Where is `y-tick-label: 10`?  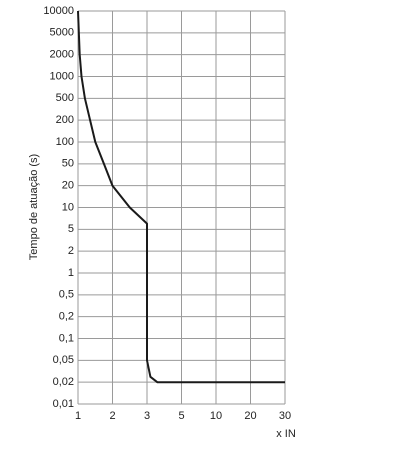 y-tick-label: 10 is located at coordinates (68, 207).